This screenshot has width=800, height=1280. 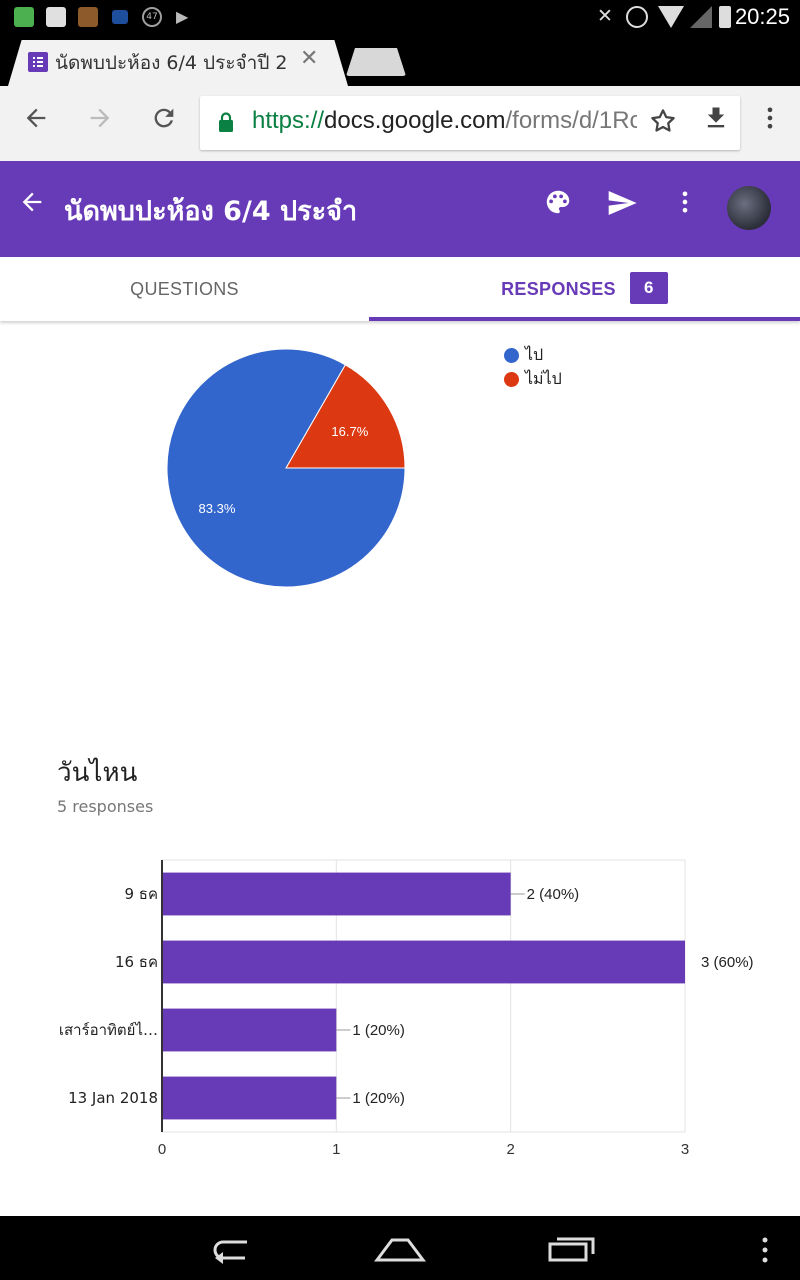 What do you see at coordinates (749, 208) in the screenshot?
I see `avatar` at bounding box center [749, 208].